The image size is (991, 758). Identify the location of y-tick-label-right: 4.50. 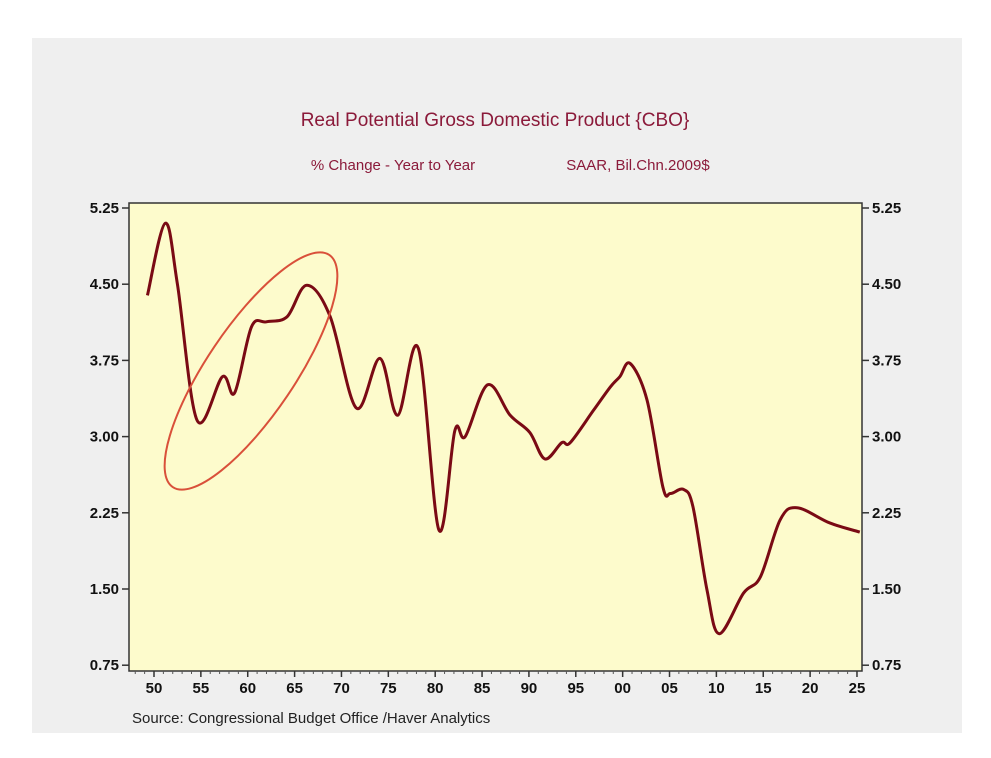
(886, 284).